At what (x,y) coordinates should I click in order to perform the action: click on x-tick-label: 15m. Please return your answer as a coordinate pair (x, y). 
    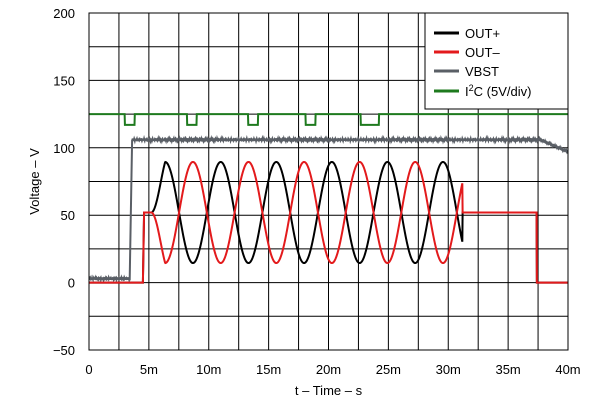
    Looking at the image, I should click on (268, 369).